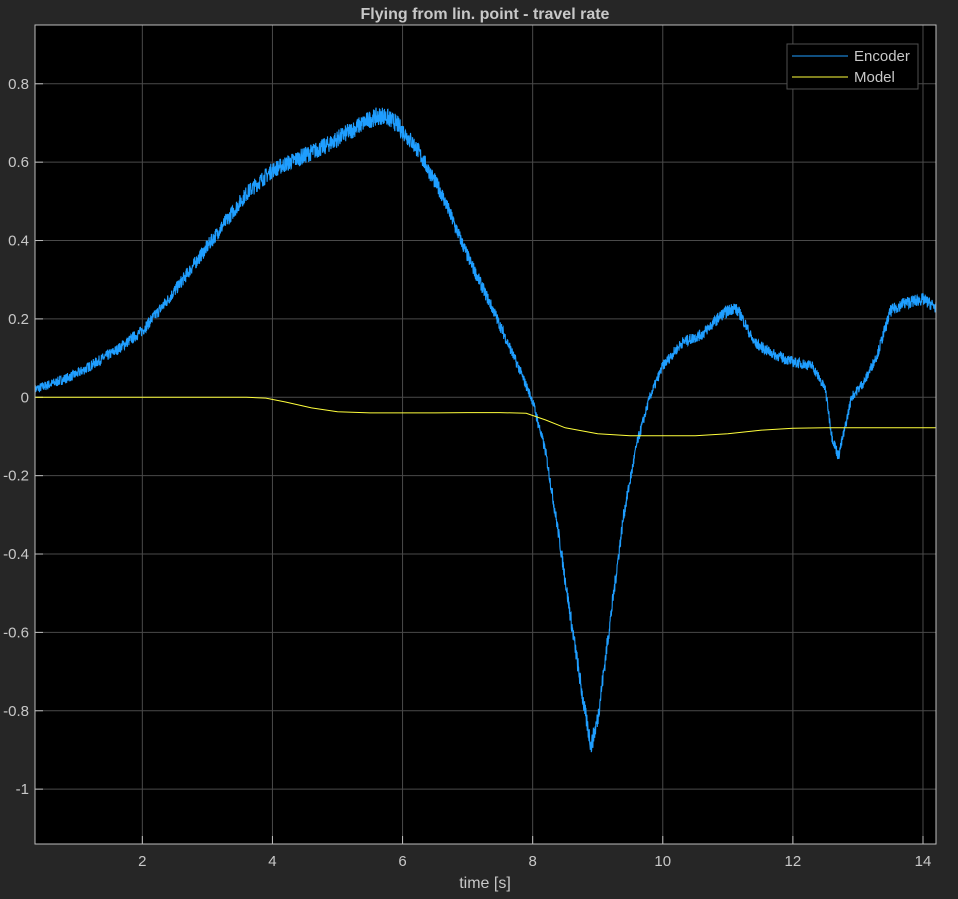  What do you see at coordinates (402, 861) in the screenshot?
I see `x-tick-label: 6` at bounding box center [402, 861].